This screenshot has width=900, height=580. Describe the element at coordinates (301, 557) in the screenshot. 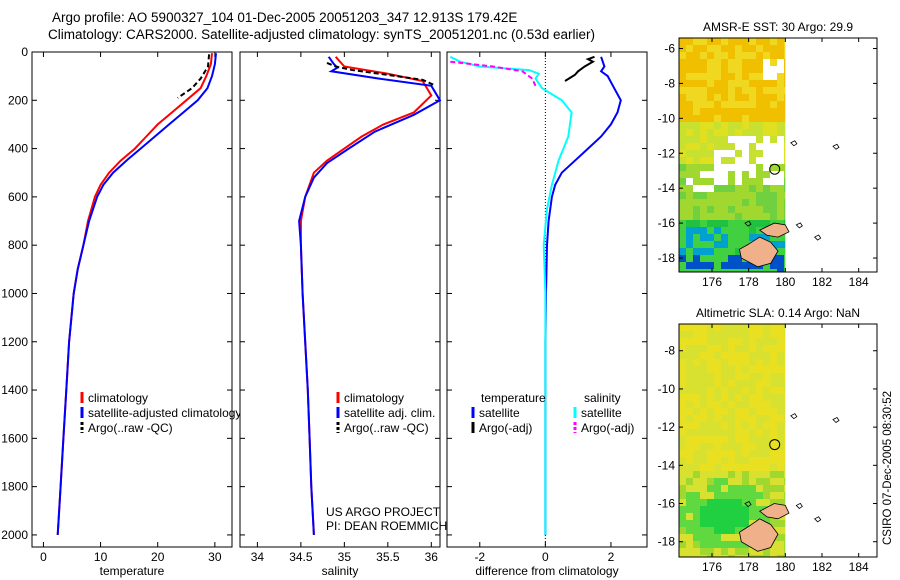

I see `salinity-xtick-label: 34.5` at that location.